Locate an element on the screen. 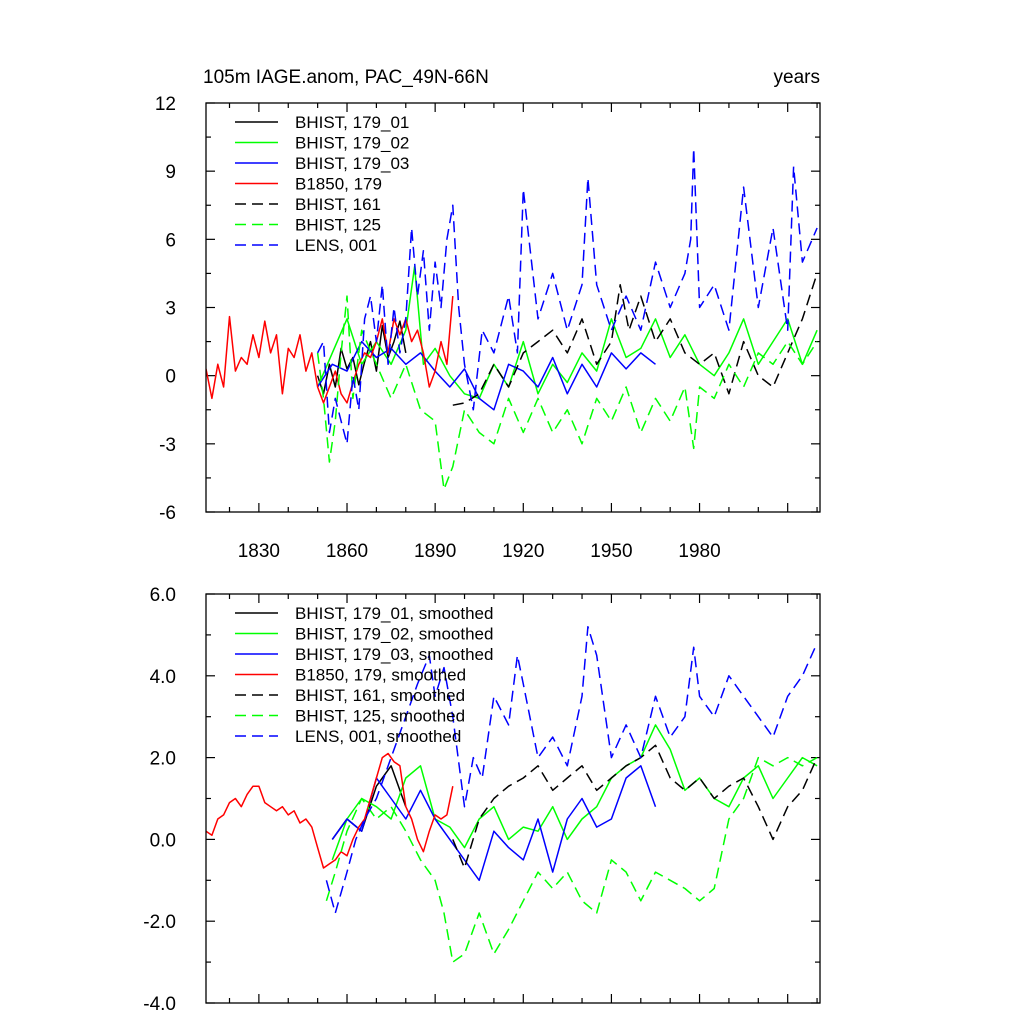  y-tick-label: 6 is located at coordinates (170, 240).